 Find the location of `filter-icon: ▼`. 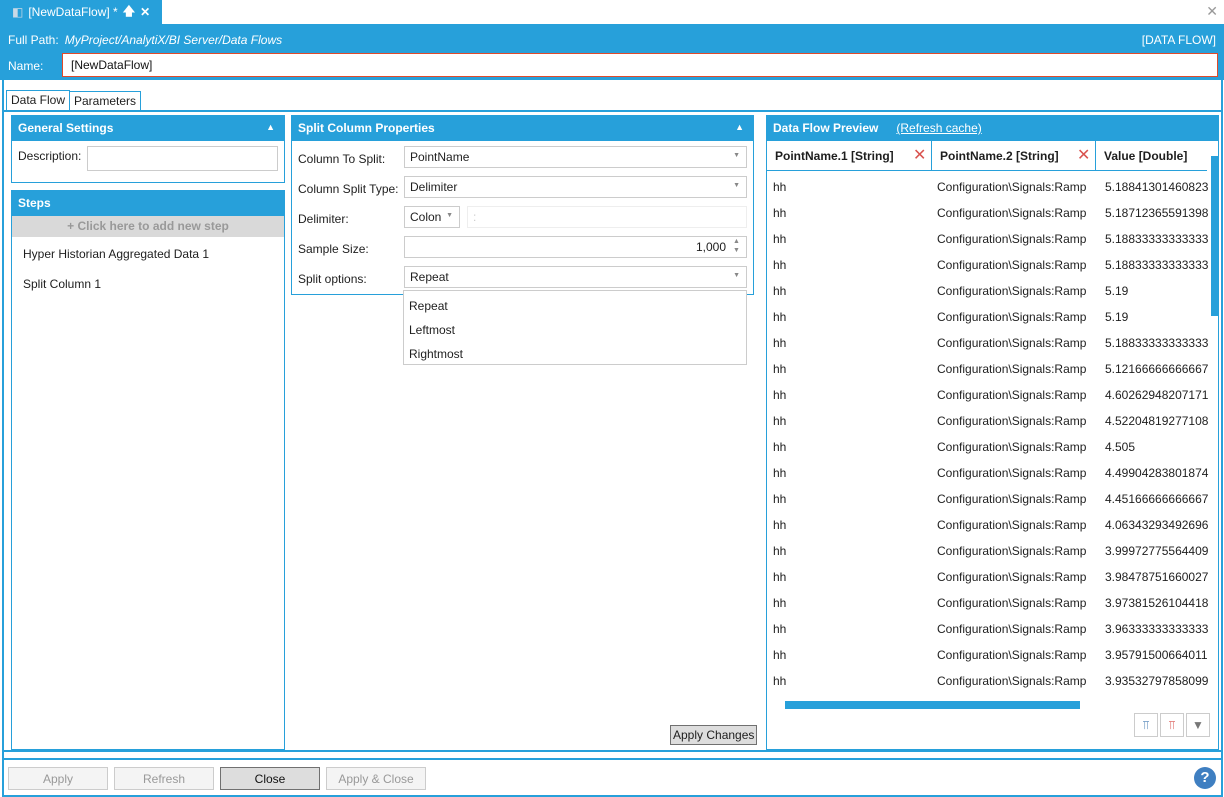

filter-icon: ▼ is located at coordinates (1198, 725).